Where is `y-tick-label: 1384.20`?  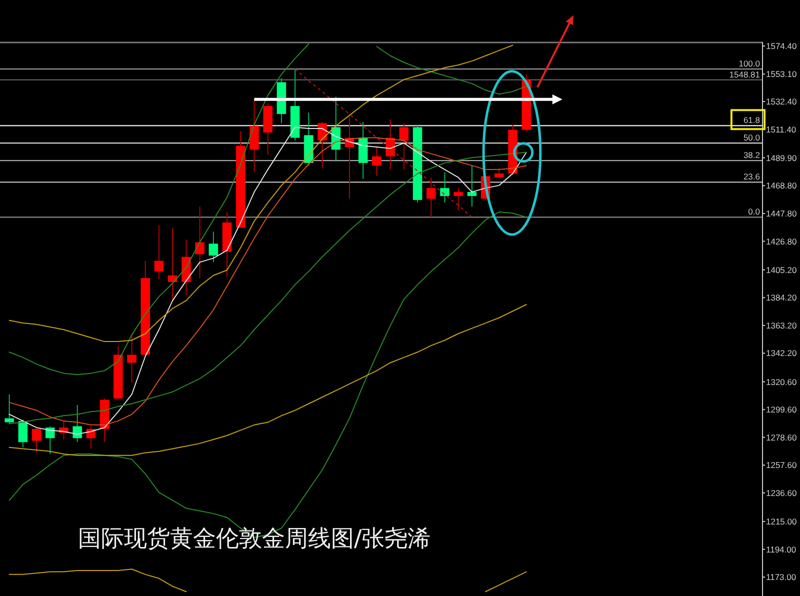
y-tick-label: 1384.20 is located at coordinates (781, 297).